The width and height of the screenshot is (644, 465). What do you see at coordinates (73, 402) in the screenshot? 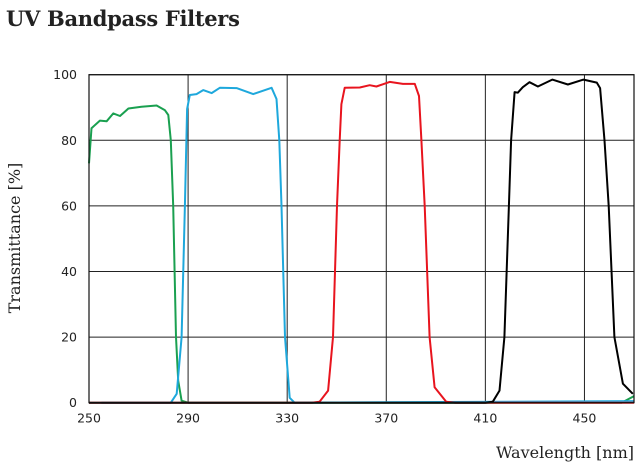
I see `y-tick-label: 0` at bounding box center [73, 402].